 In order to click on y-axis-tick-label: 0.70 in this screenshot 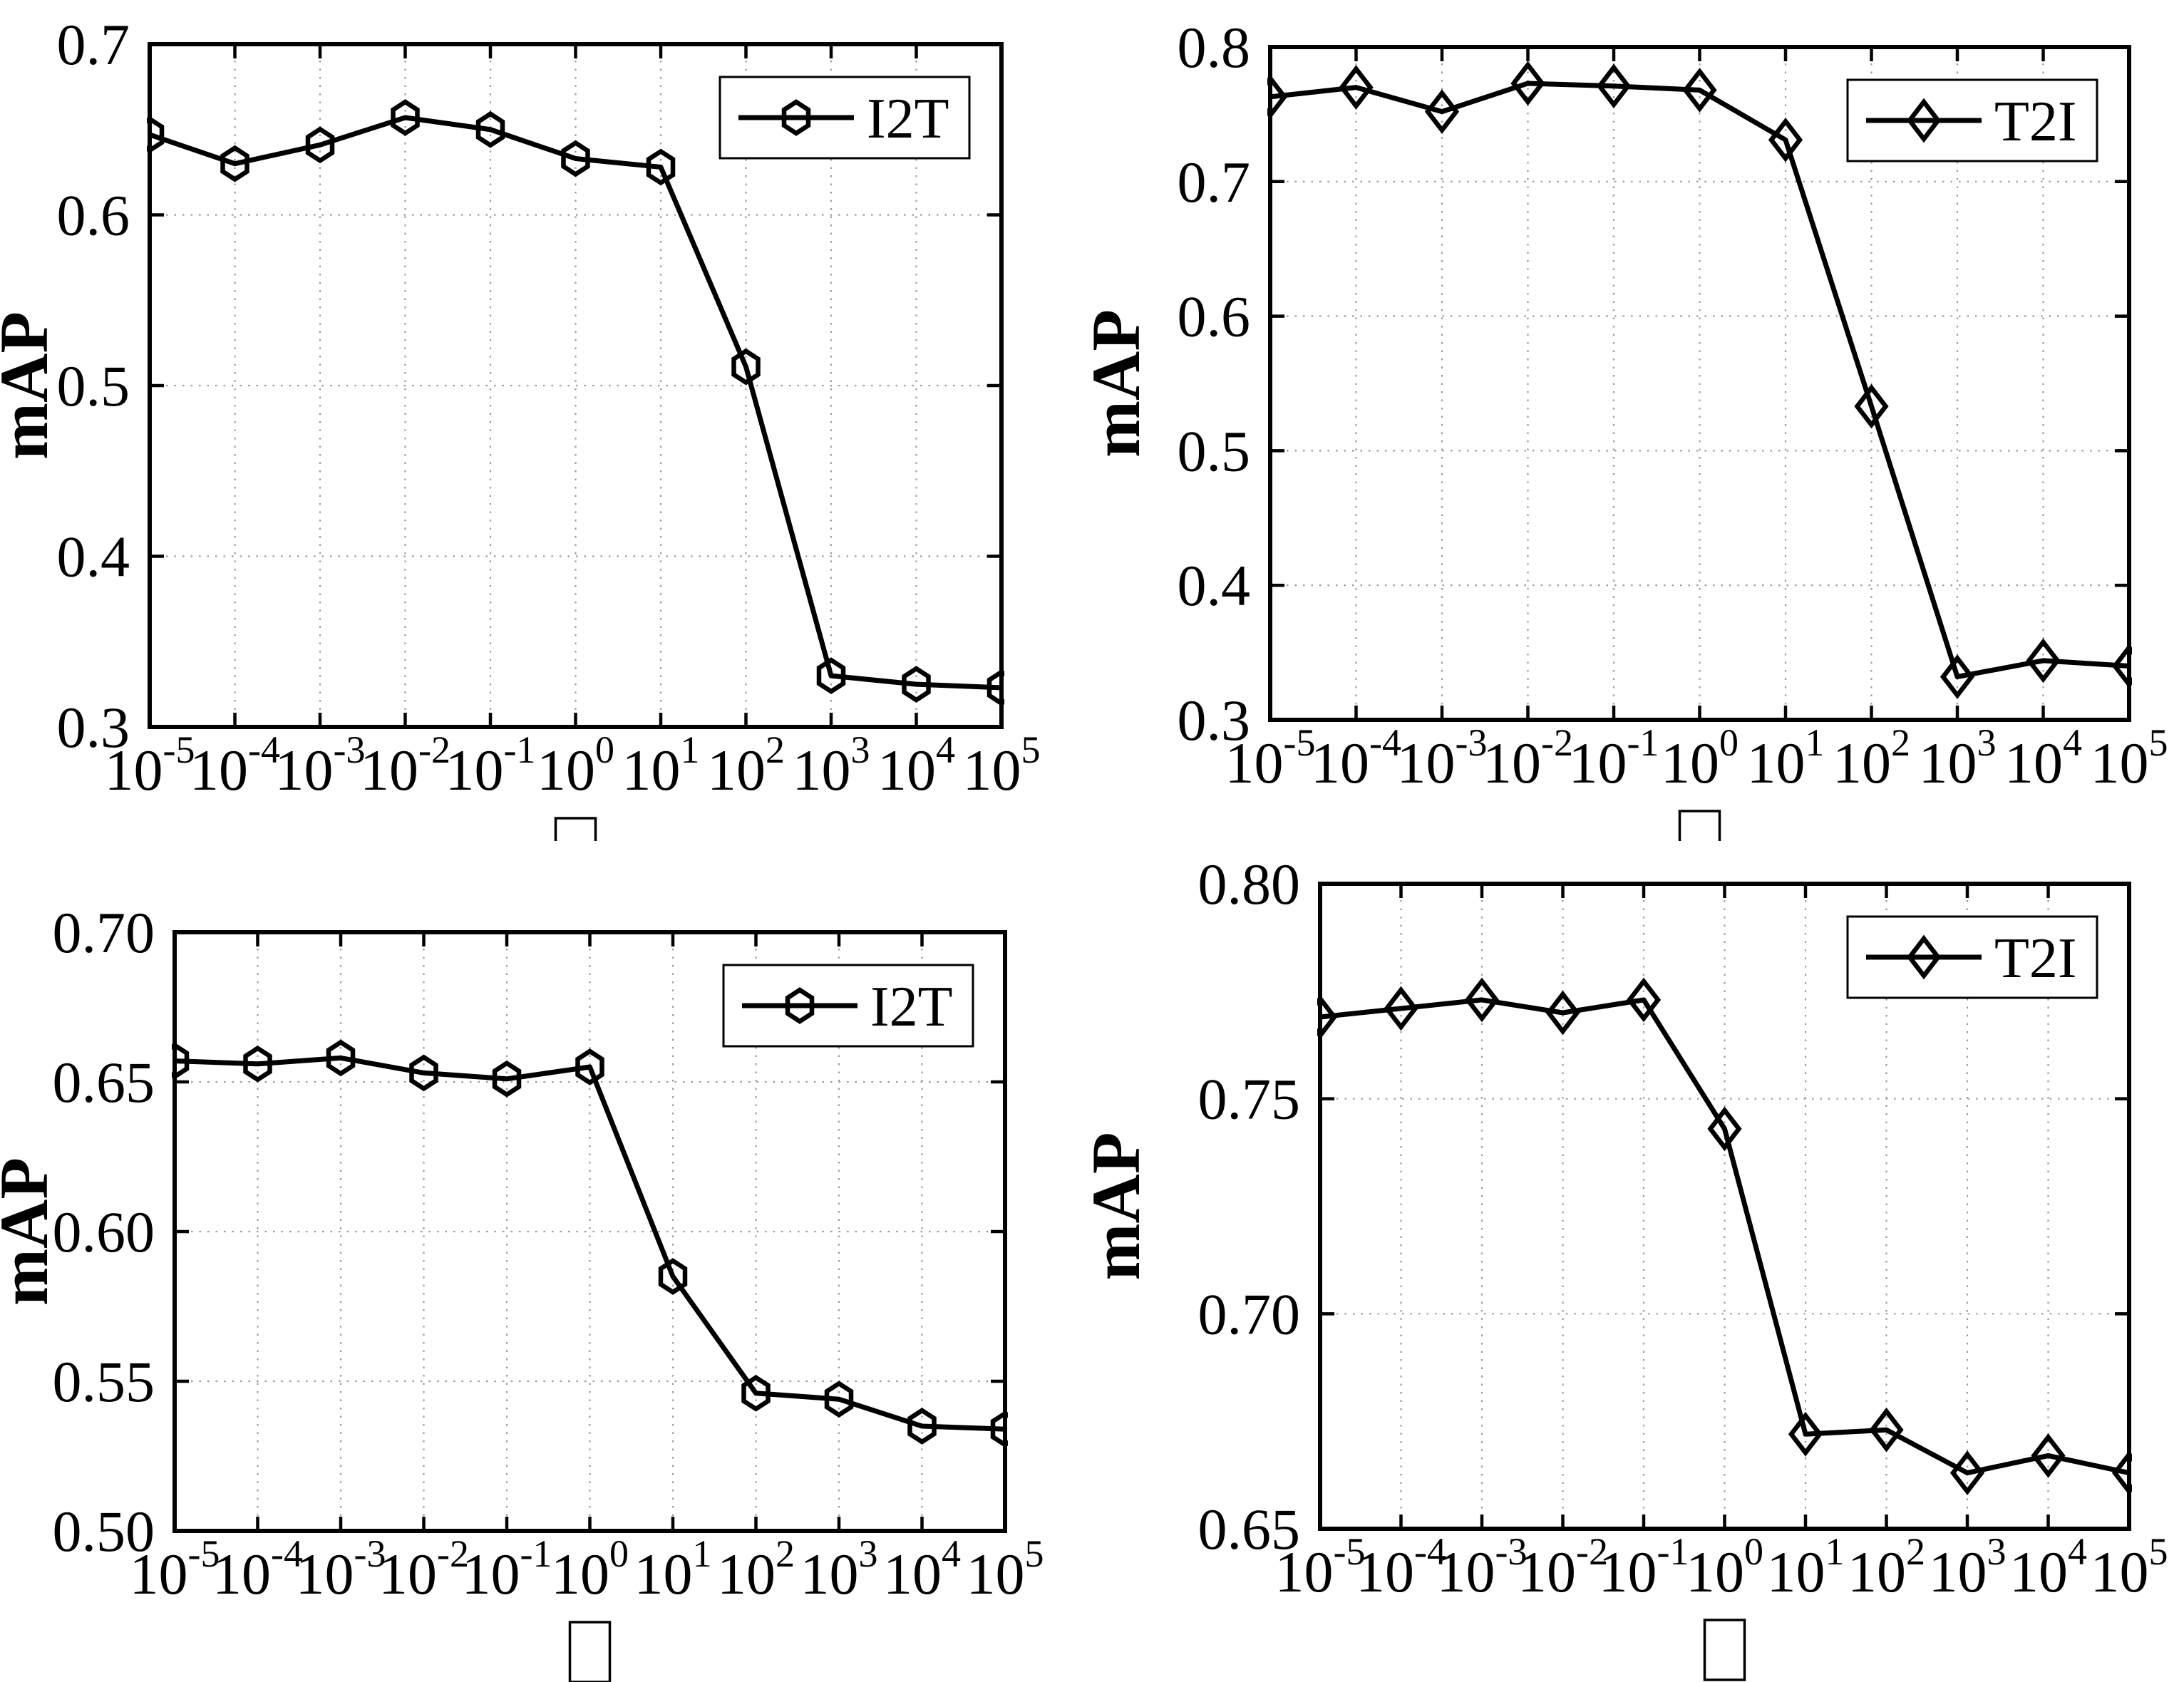, I will do `click(104, 932)`.